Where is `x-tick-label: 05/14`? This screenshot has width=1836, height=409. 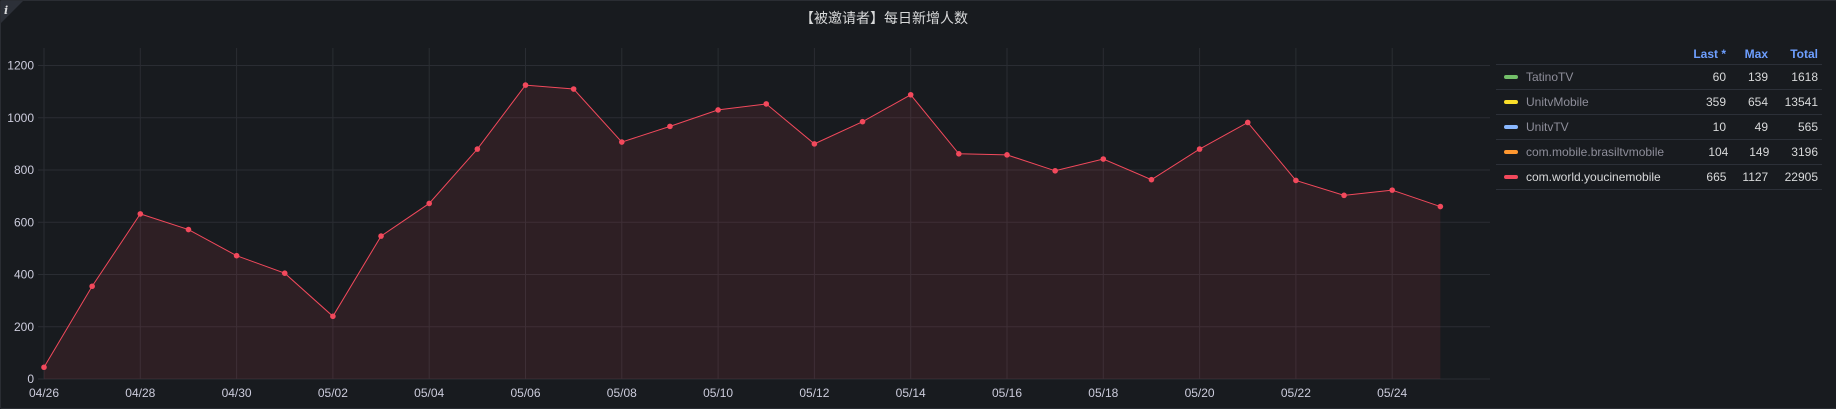 x-tick-label: 05/14 is located at coordinates (911, 393).